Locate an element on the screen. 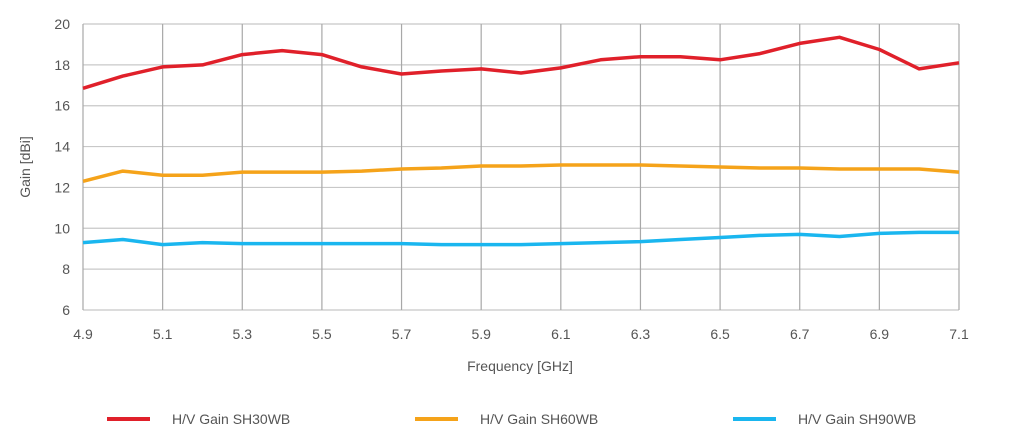 This screenshot has height=445, width=1024. y-axis-label: Gain [dBi] is located at coordinates (25, 166).